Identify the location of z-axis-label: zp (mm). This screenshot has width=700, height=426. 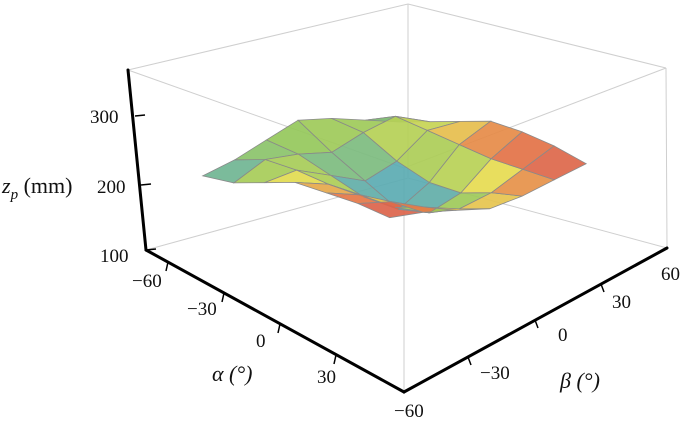
(36, 188).